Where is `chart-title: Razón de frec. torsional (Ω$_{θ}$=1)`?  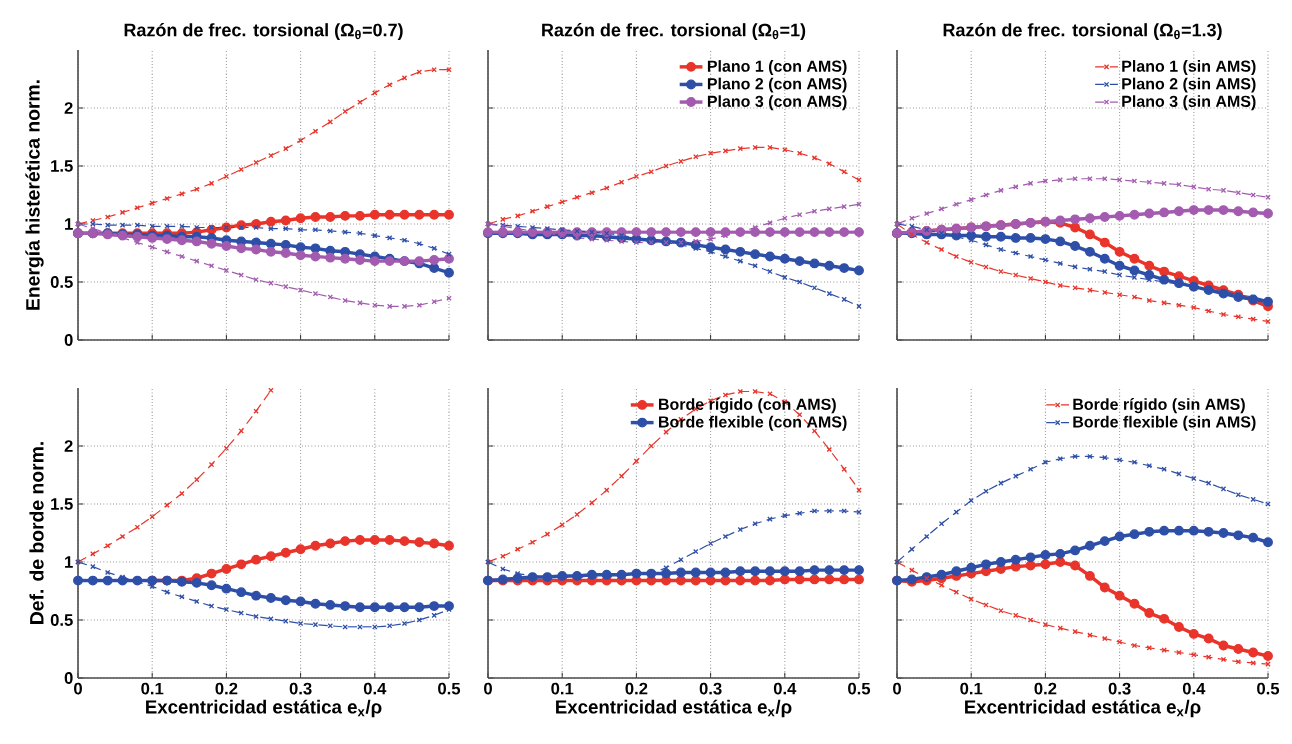
chart-title: Razón de frec. torsional (Ω$_{θ}$=1) is located at coordinates (674, 31).